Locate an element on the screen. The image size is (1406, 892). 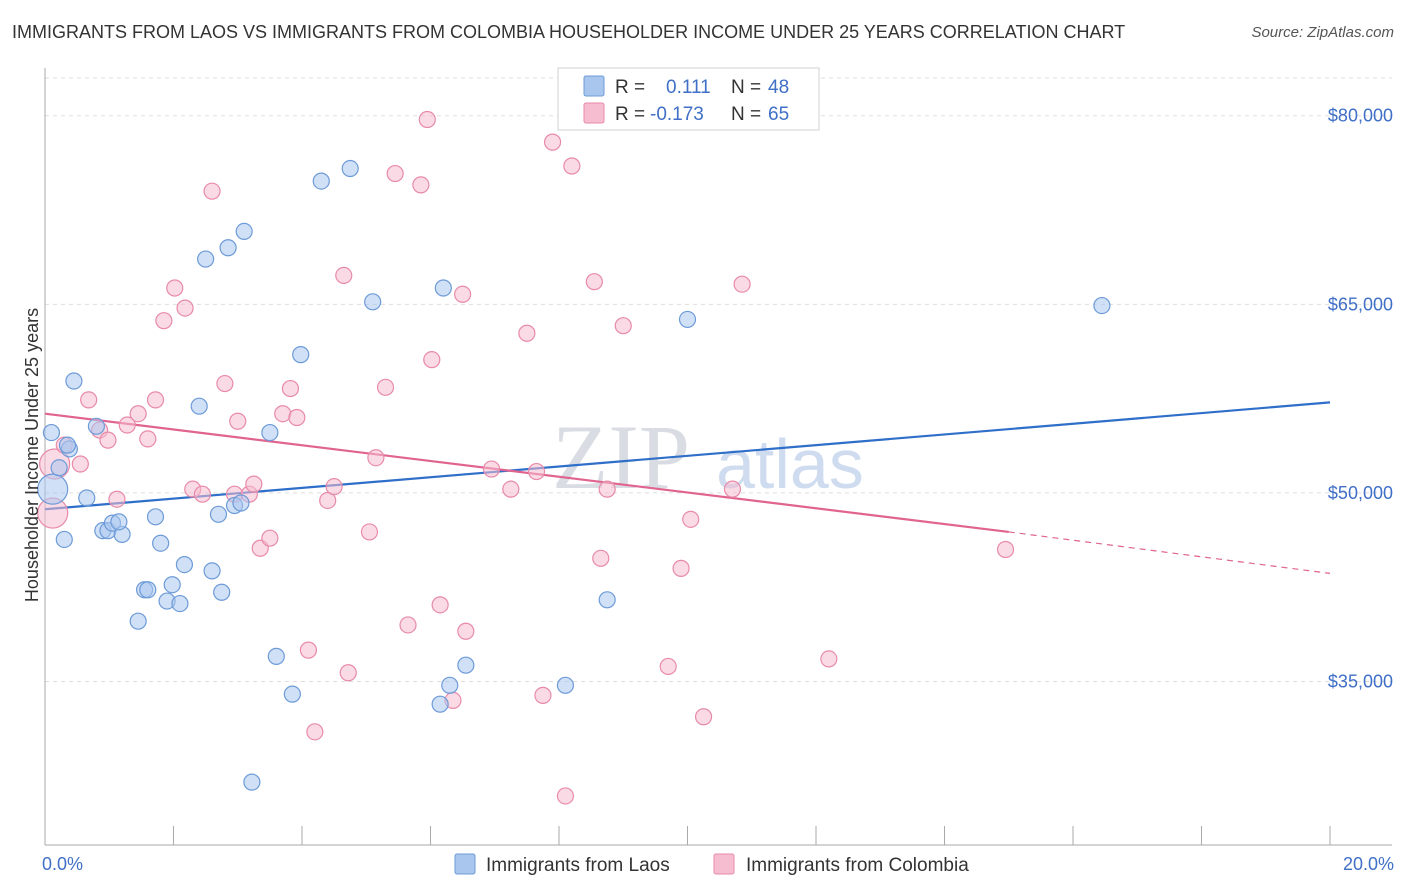
x-tick-label: 20.0% is located at coordinates (1368, 864).